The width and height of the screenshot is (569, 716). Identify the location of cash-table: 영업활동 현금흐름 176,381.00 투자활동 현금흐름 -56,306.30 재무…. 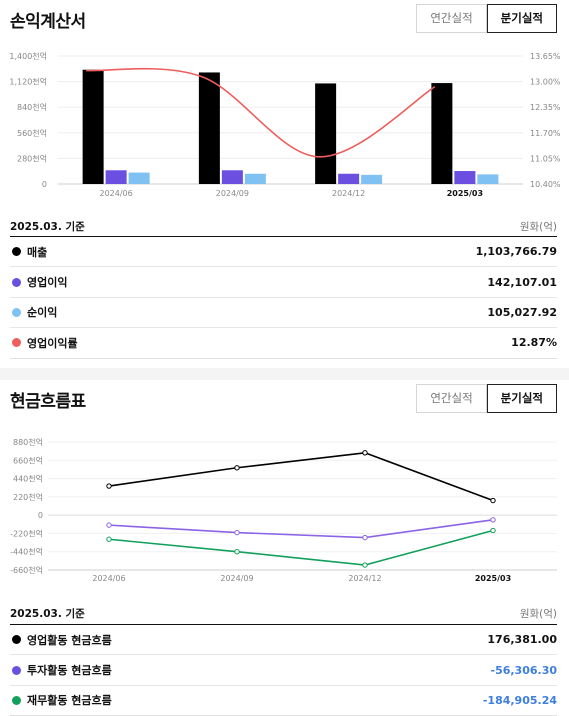
(283, 670).